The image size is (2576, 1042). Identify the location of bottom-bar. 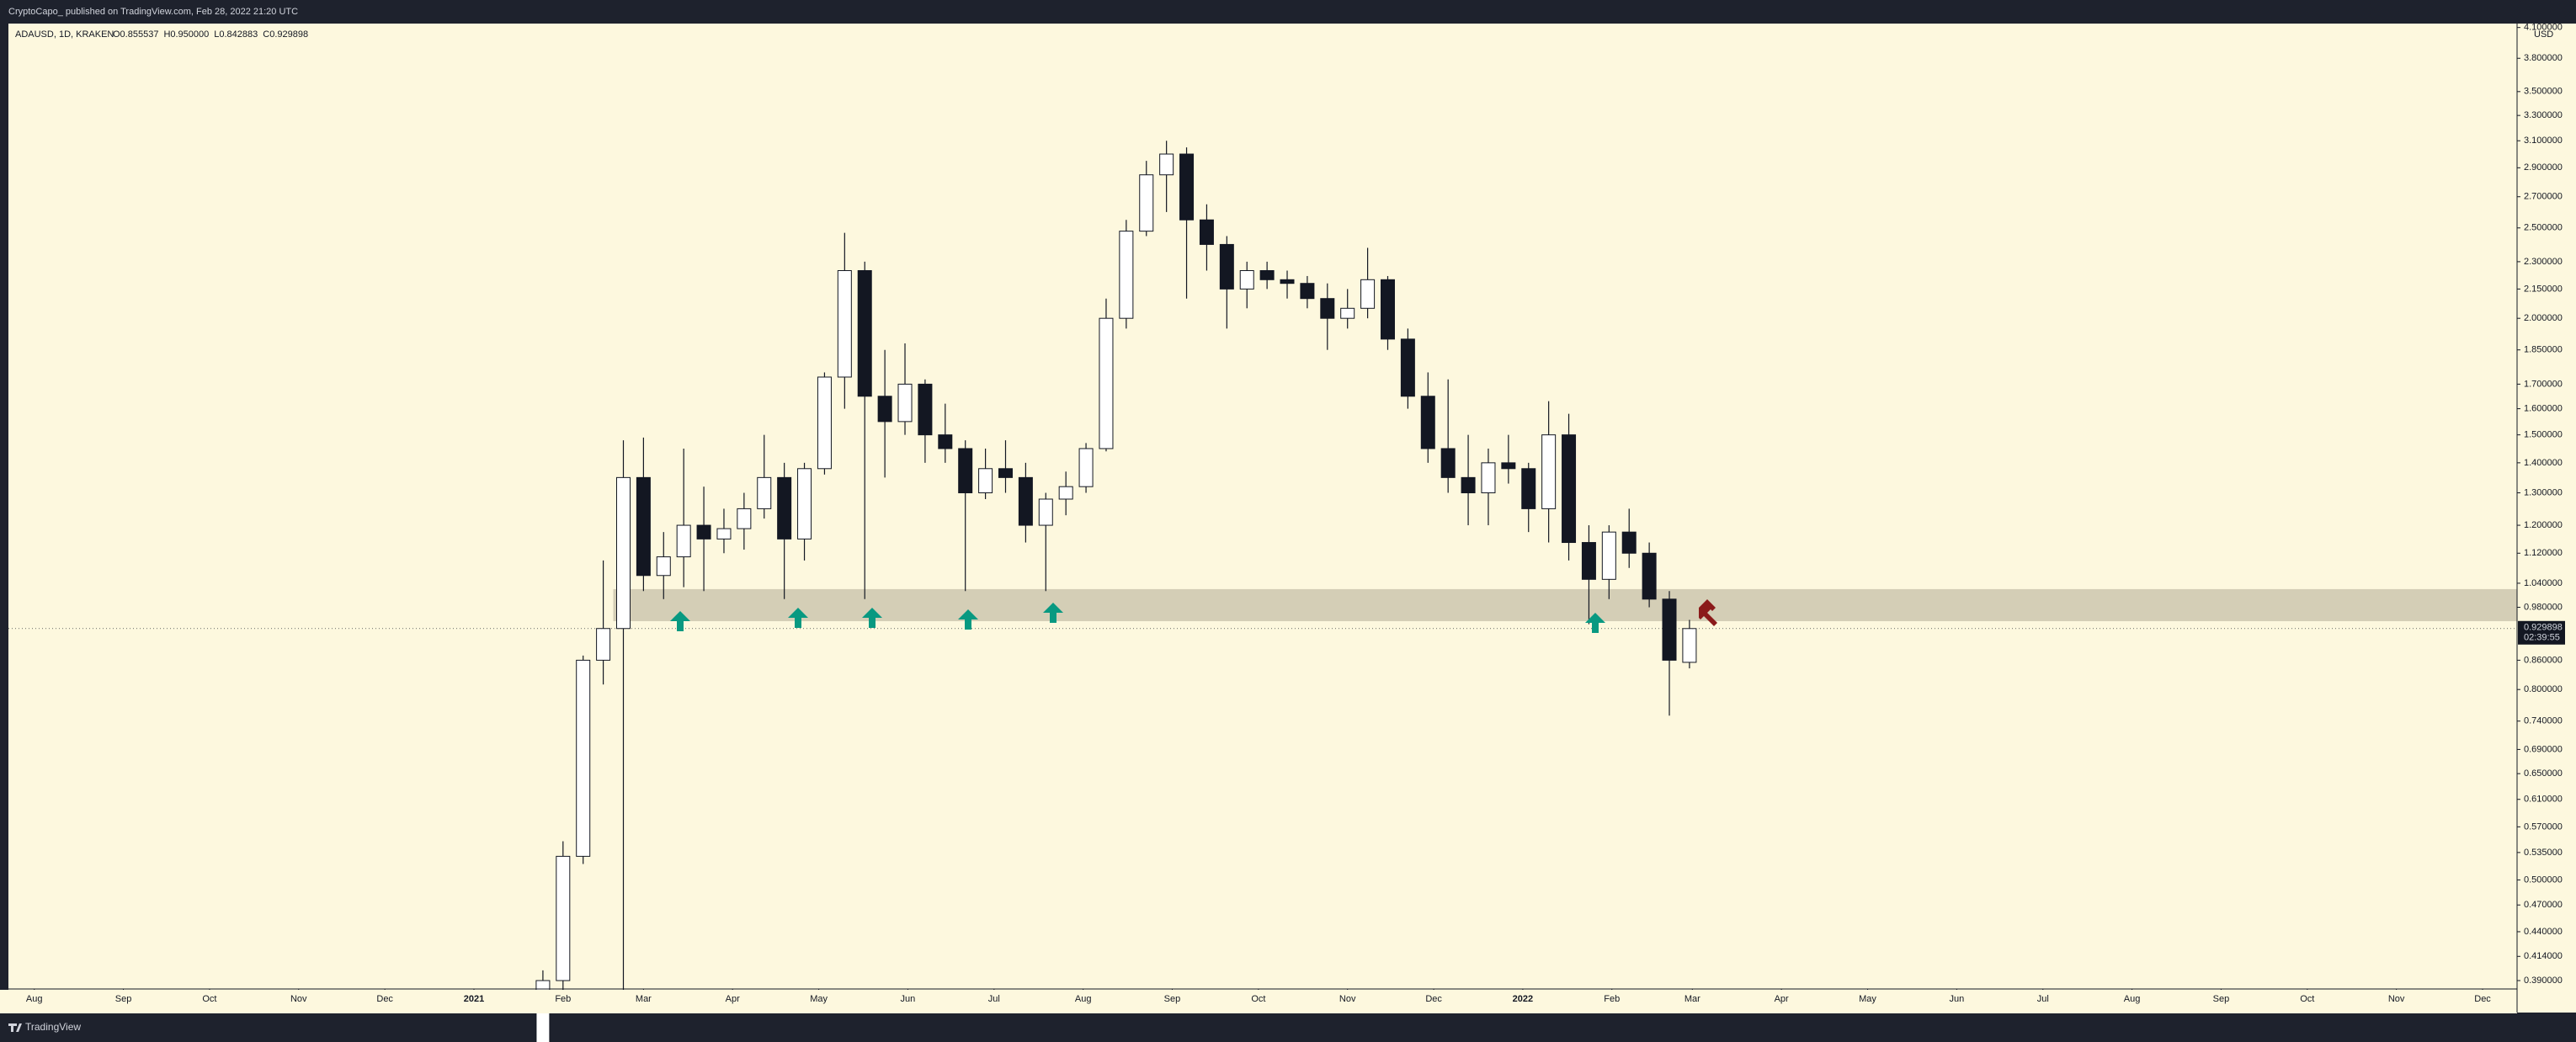
(1288, 1028).